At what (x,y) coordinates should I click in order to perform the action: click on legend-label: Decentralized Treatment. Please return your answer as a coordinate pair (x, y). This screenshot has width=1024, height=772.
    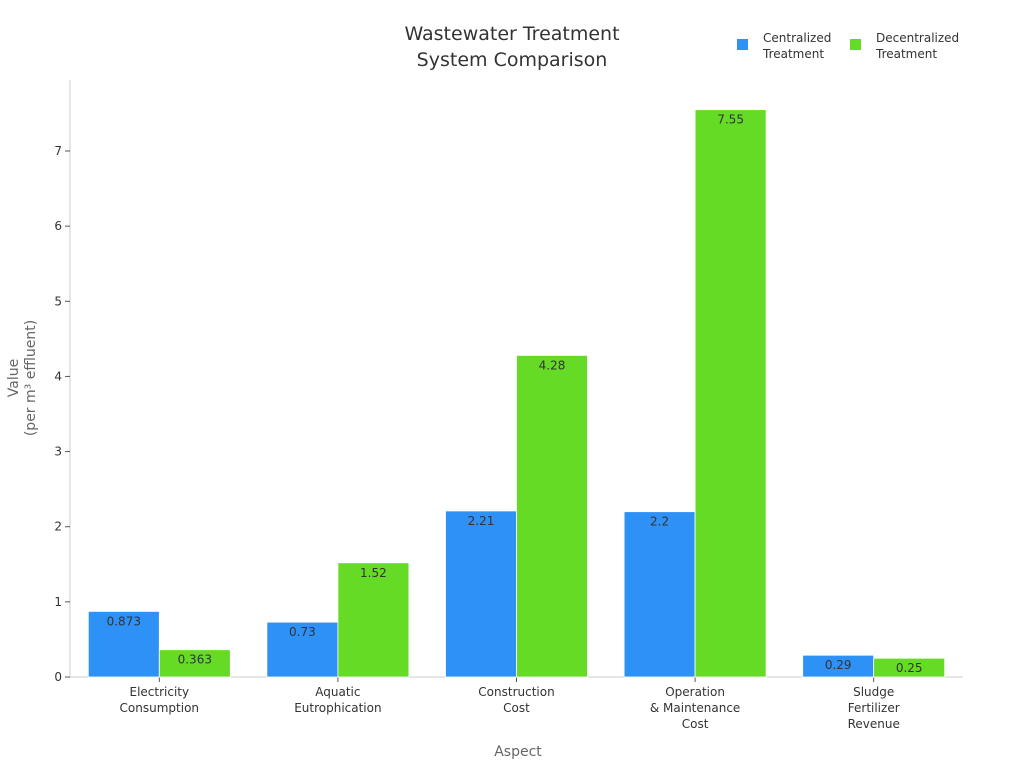
    Looking at the image, I should click on (917, 46).